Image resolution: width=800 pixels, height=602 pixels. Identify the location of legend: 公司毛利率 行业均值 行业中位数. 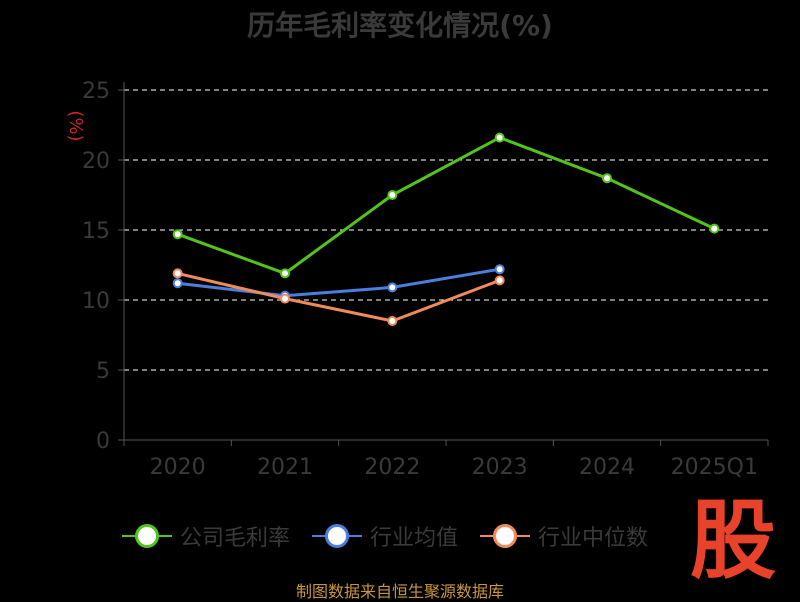
(396, 536).